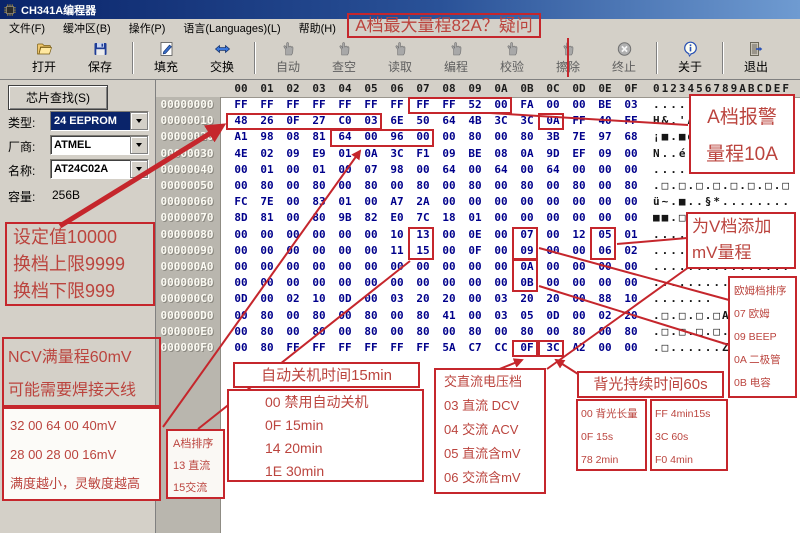 This screenshot has width=800, height=533. I want to click on hex-ascii: H&.'Å.nPdK<<..@., so click(722, 121).